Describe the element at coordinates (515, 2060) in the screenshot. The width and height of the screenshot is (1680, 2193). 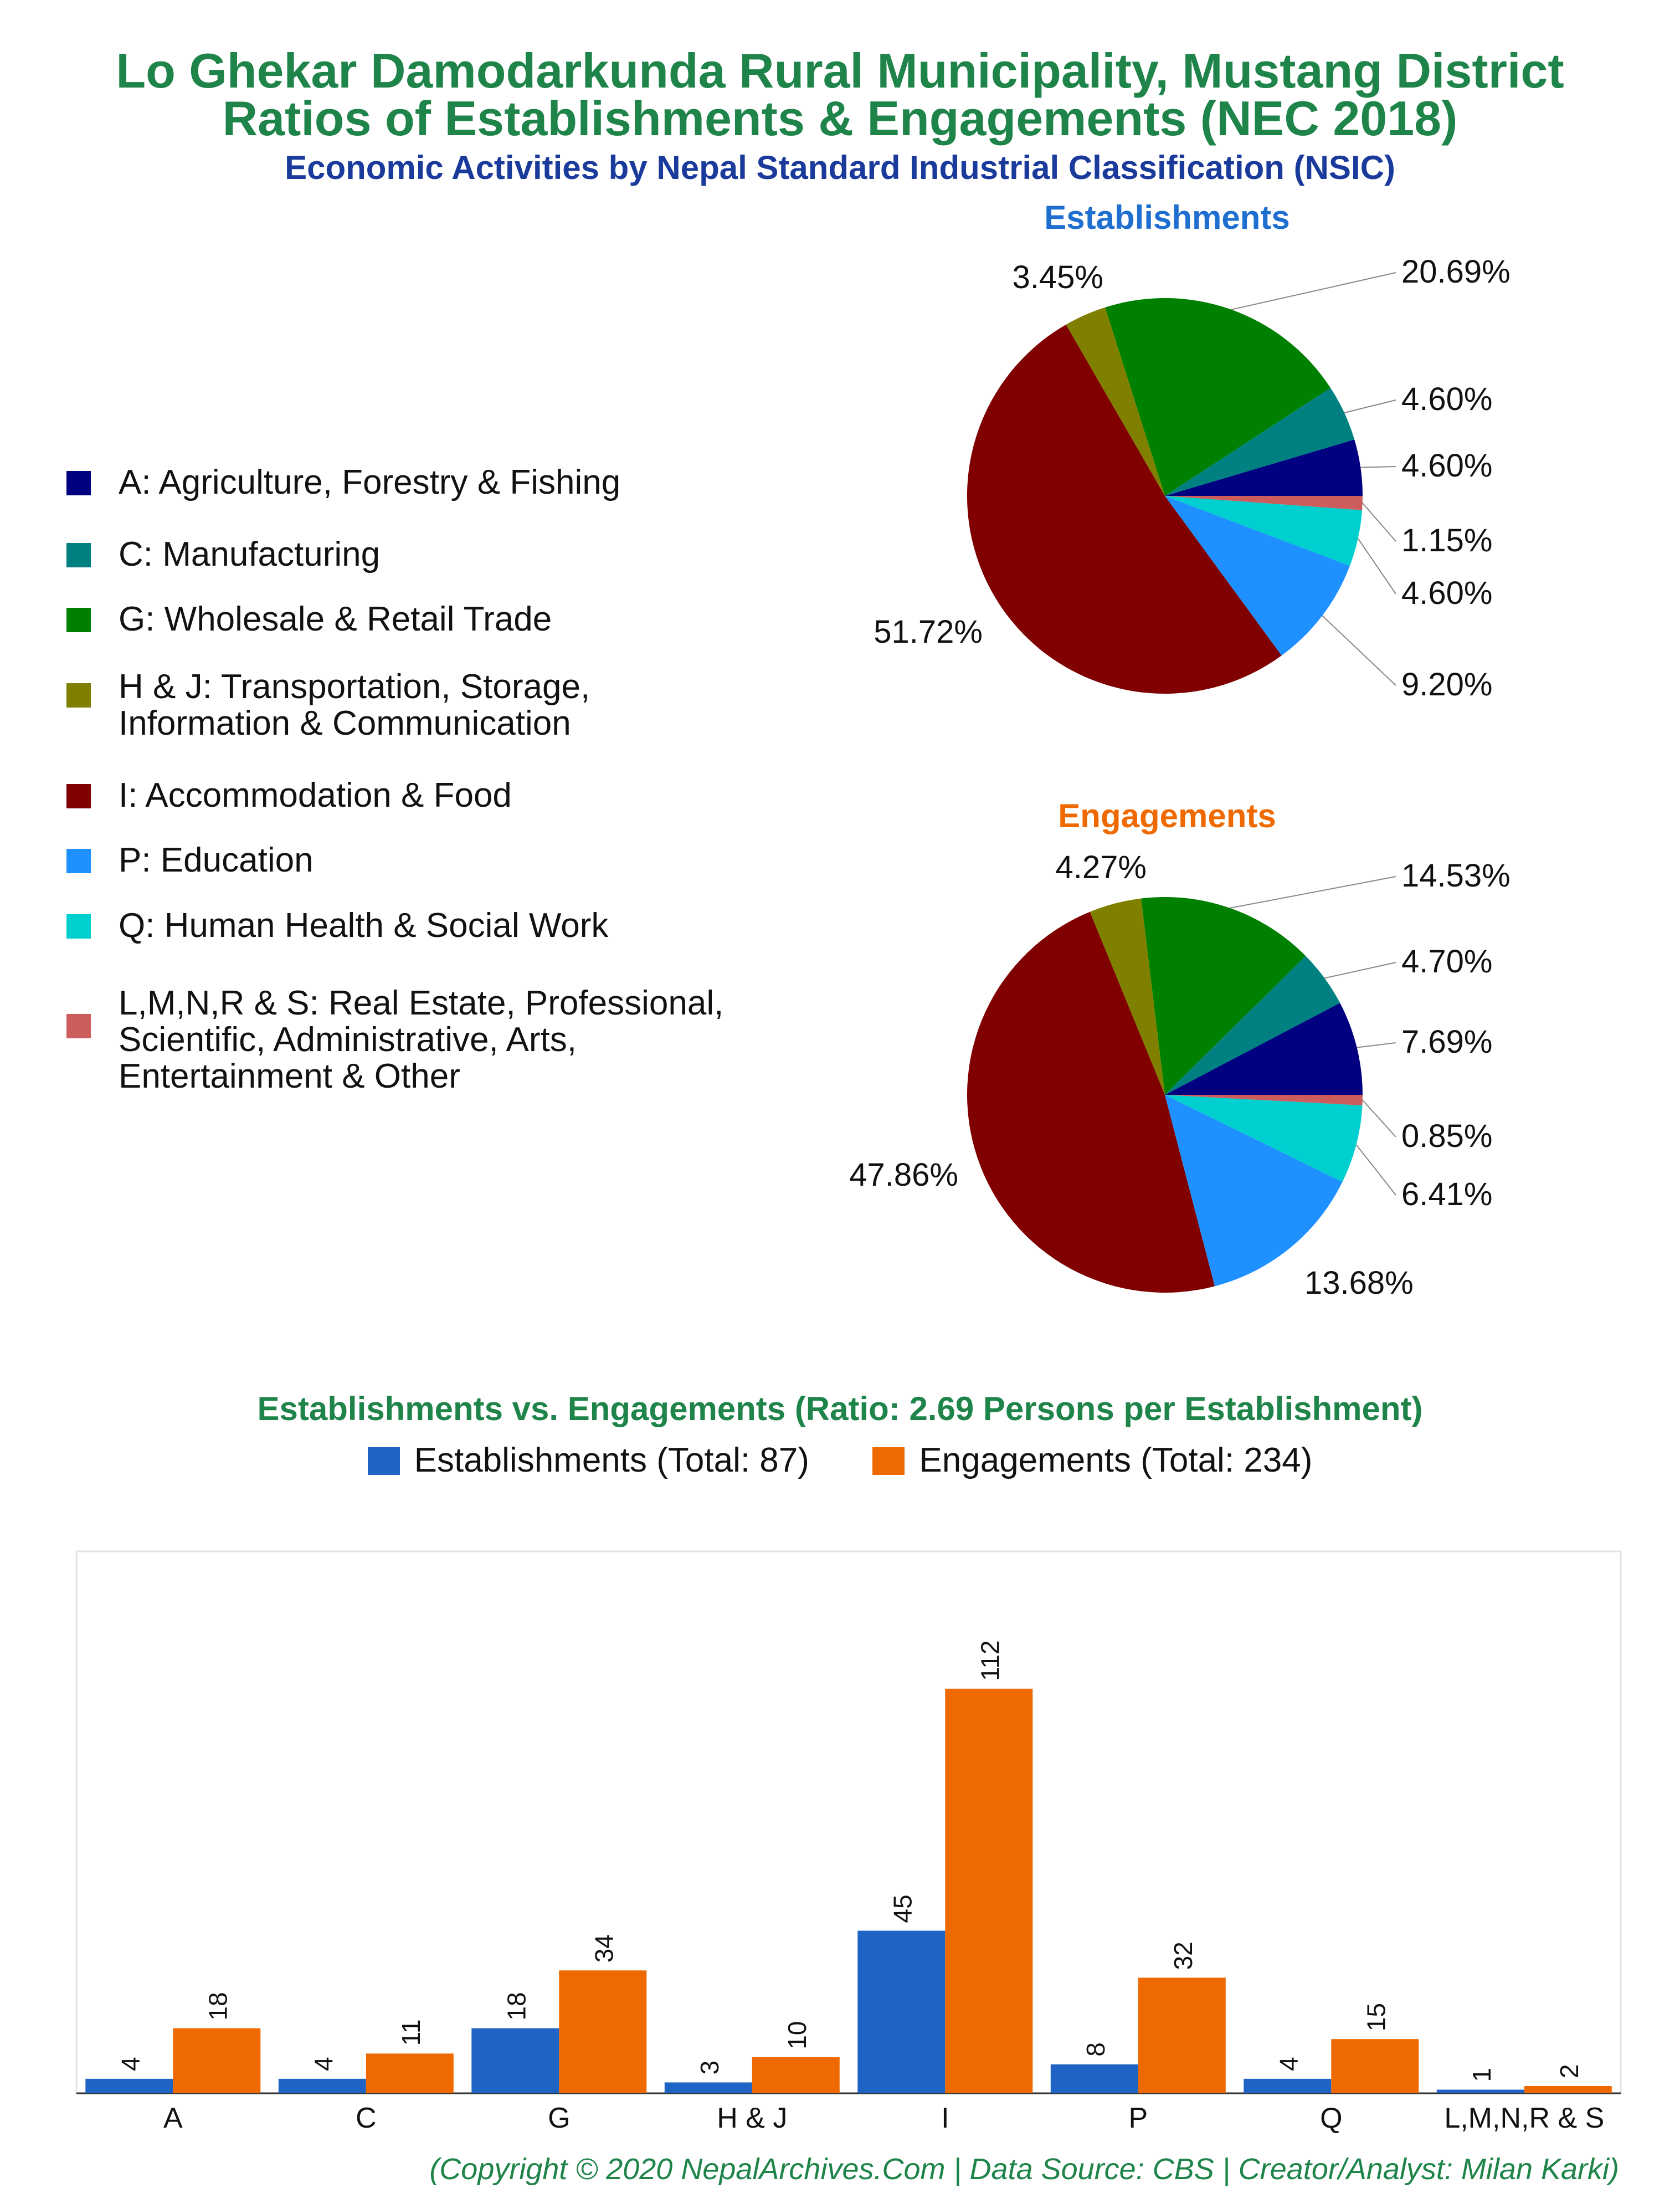
I see `establishments-bar-g` at that location.